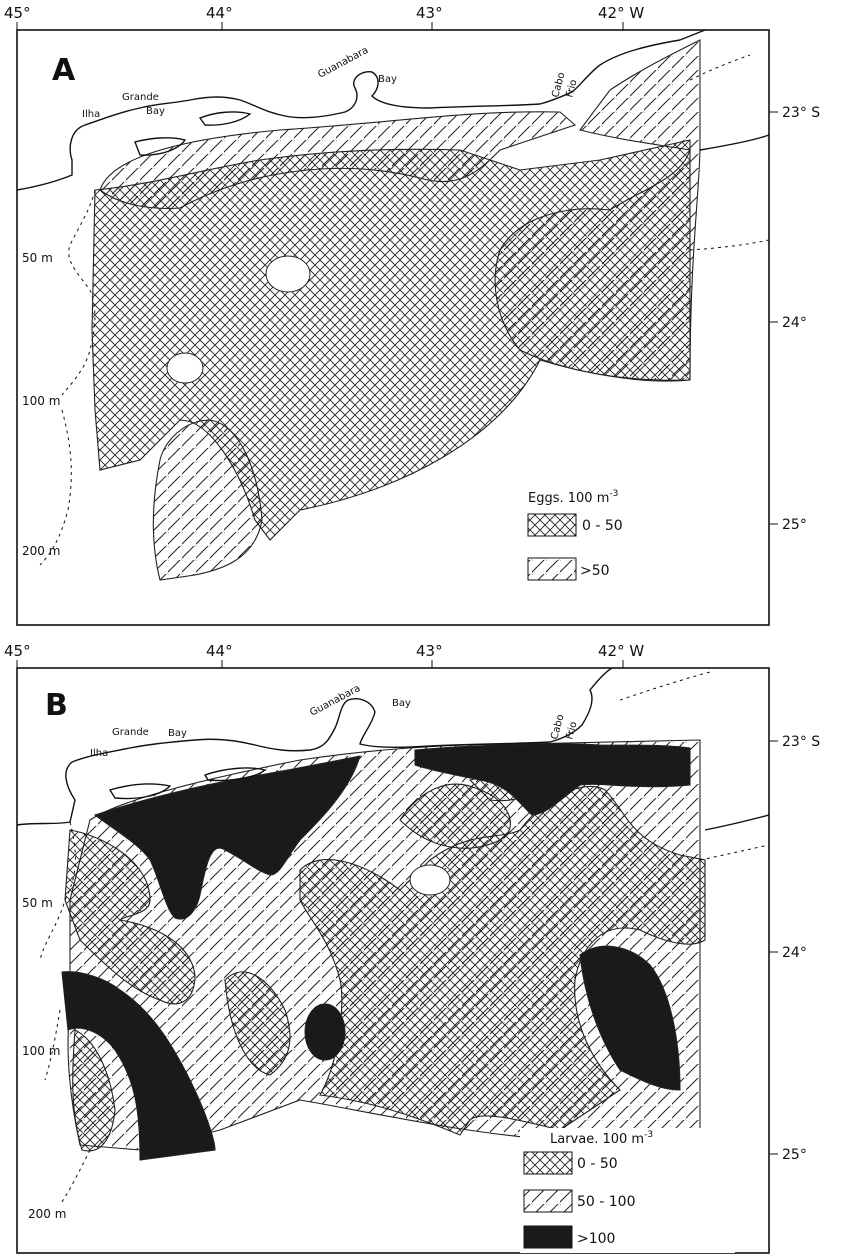 Image resolution: width=842 pixels, height=1257 pixels. What do you see at coordinates (331, 82) in the screenshot?
I see `place-labels: Ilha Grande Bay Guanabara Bay Cabo Frio` at bounding box center [331, 82].